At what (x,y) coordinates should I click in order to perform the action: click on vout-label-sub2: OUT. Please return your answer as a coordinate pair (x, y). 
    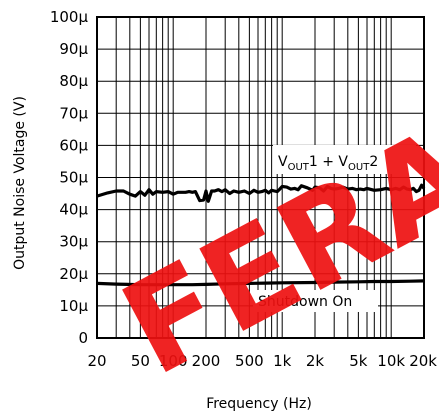
    Looking at the image, I should click on (359, 167).